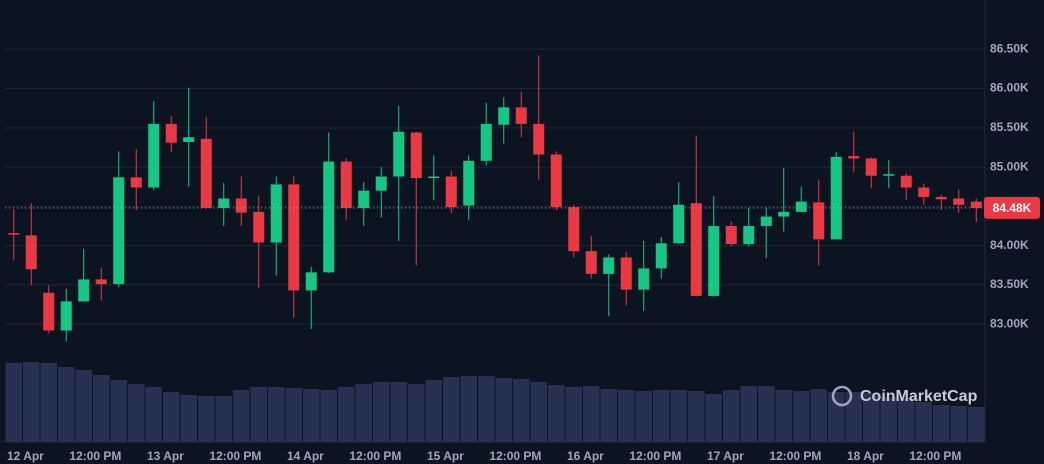 This screenshot has height=464, width=1044. Describe the element at coordinates (165, 456) in the screenshot. I see `x-tick-label: 13 Apr` at that location.